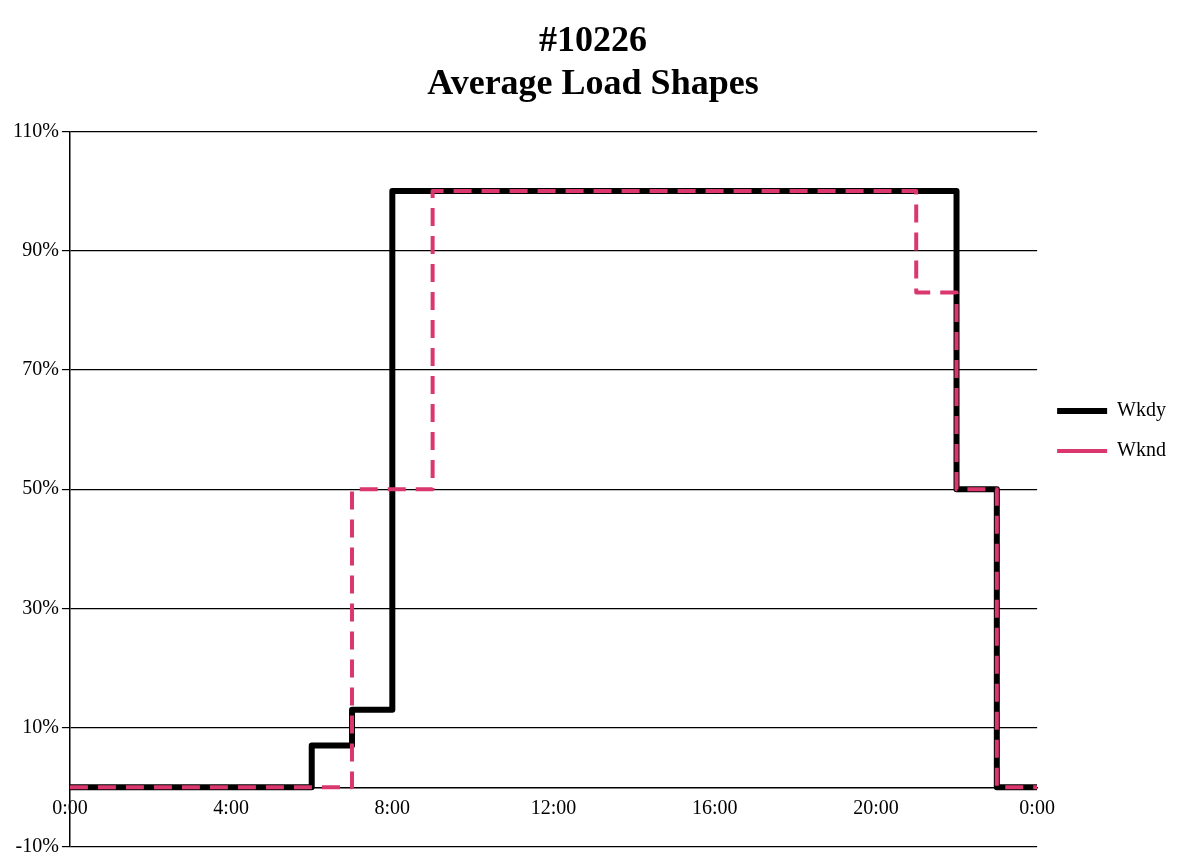 This screenshot has width=1186, height=862. Describe the element at coordinates (553, 806) in the screenshot. I see `x-tick-label: 12:00` at that location.